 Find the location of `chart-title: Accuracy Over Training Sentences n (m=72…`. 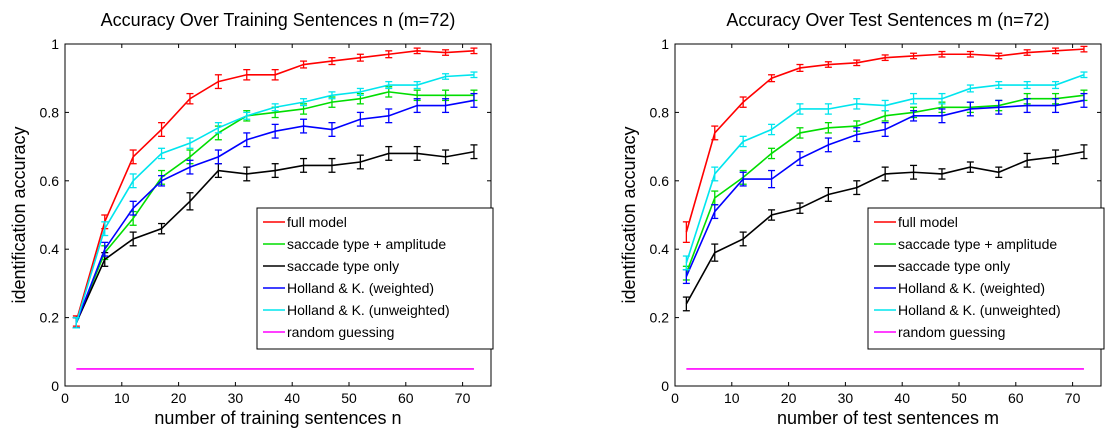

chart-title: Accuracy Over Training Sentences n (m=72… is located at coordinates (278, 20).